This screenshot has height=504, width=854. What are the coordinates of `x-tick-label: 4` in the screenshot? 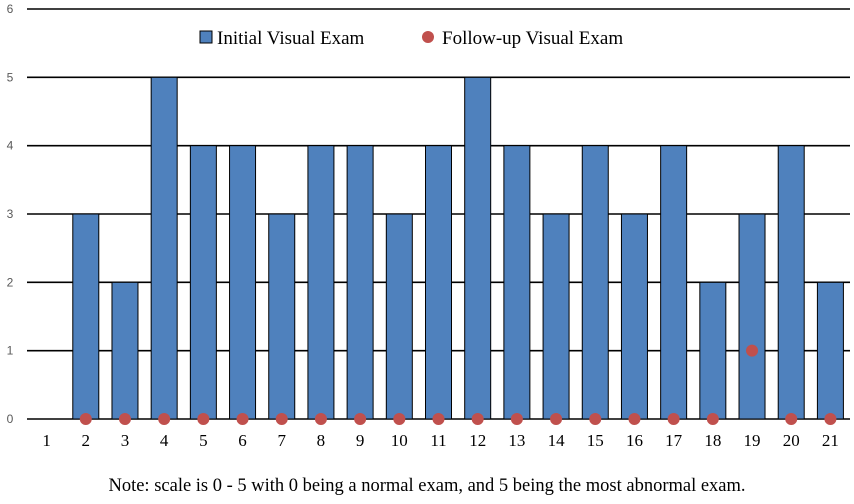 It's located at (164, 440).